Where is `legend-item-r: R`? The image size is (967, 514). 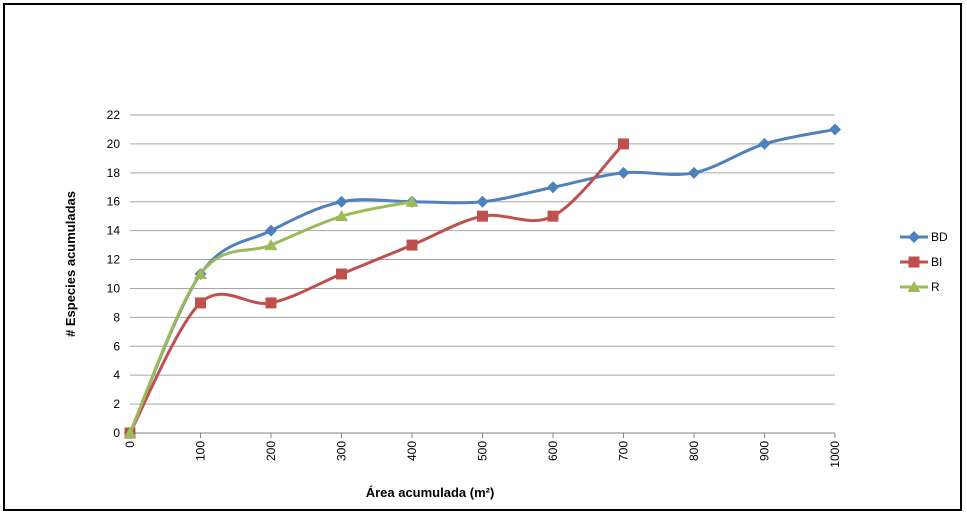
legend-item-r: R is located at coordinates (920, 287).